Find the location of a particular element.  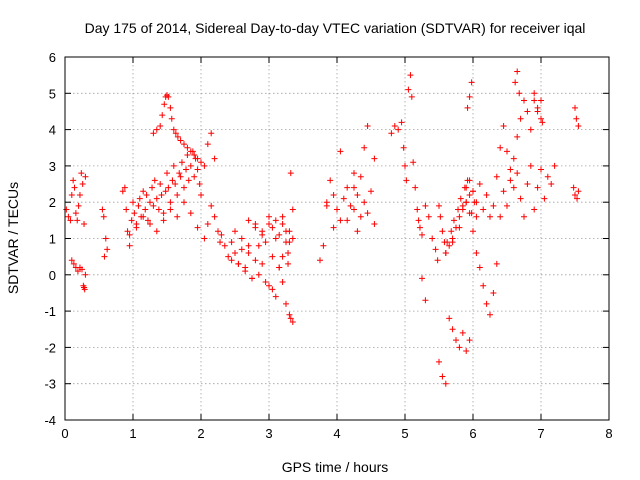

y-axis-label: SDTVAR / TECUs is located at coordinates (13, 238).